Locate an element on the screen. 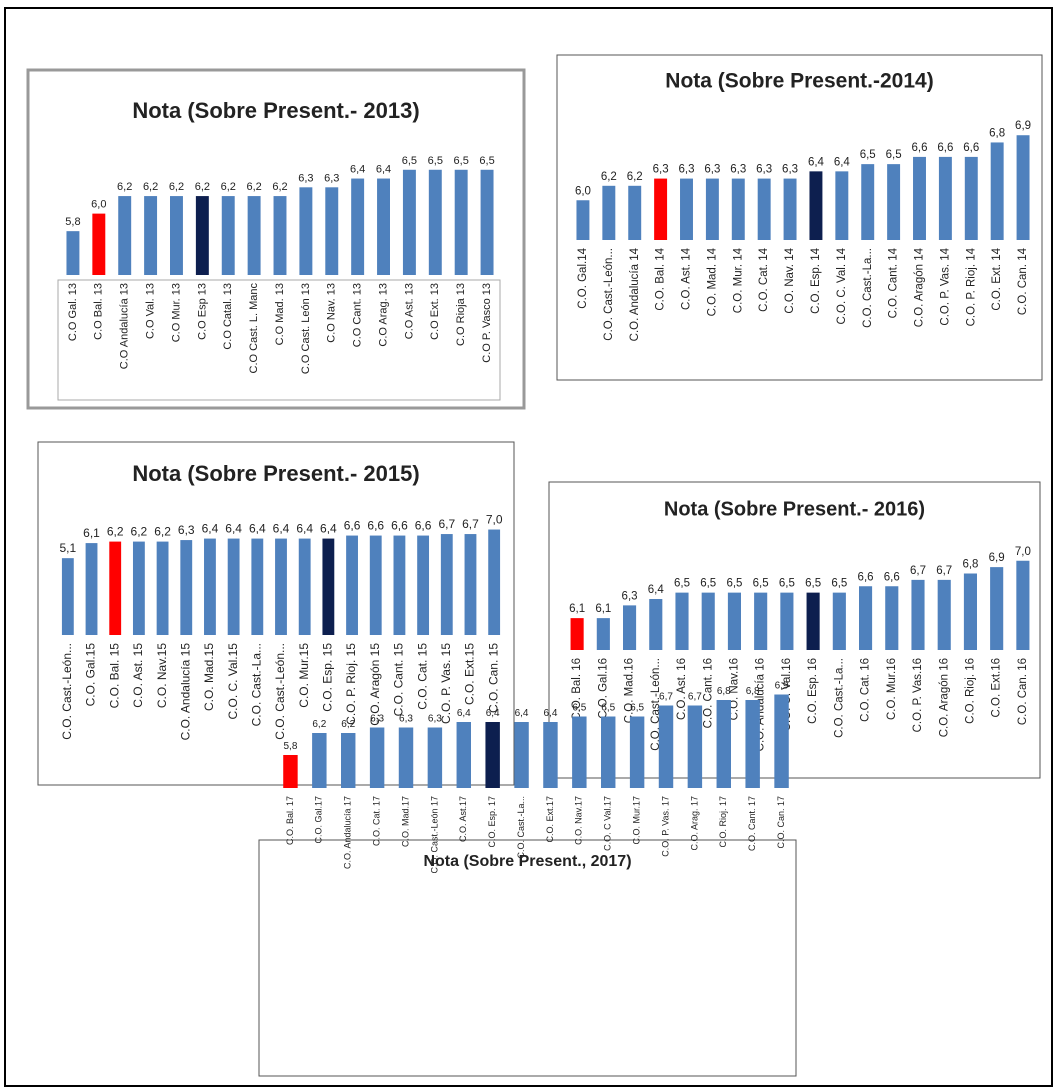  x-tick-label: C.O. Ast. 16 is located at coordinates (682, 689).